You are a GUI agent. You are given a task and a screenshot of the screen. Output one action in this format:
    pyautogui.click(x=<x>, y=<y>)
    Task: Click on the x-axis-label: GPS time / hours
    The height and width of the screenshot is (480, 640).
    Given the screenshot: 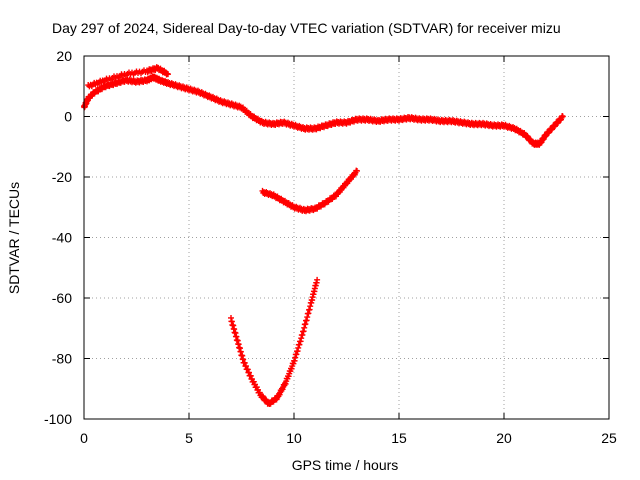 What is the action you would take?
    pyautogui.click(x=345, y=465)
    